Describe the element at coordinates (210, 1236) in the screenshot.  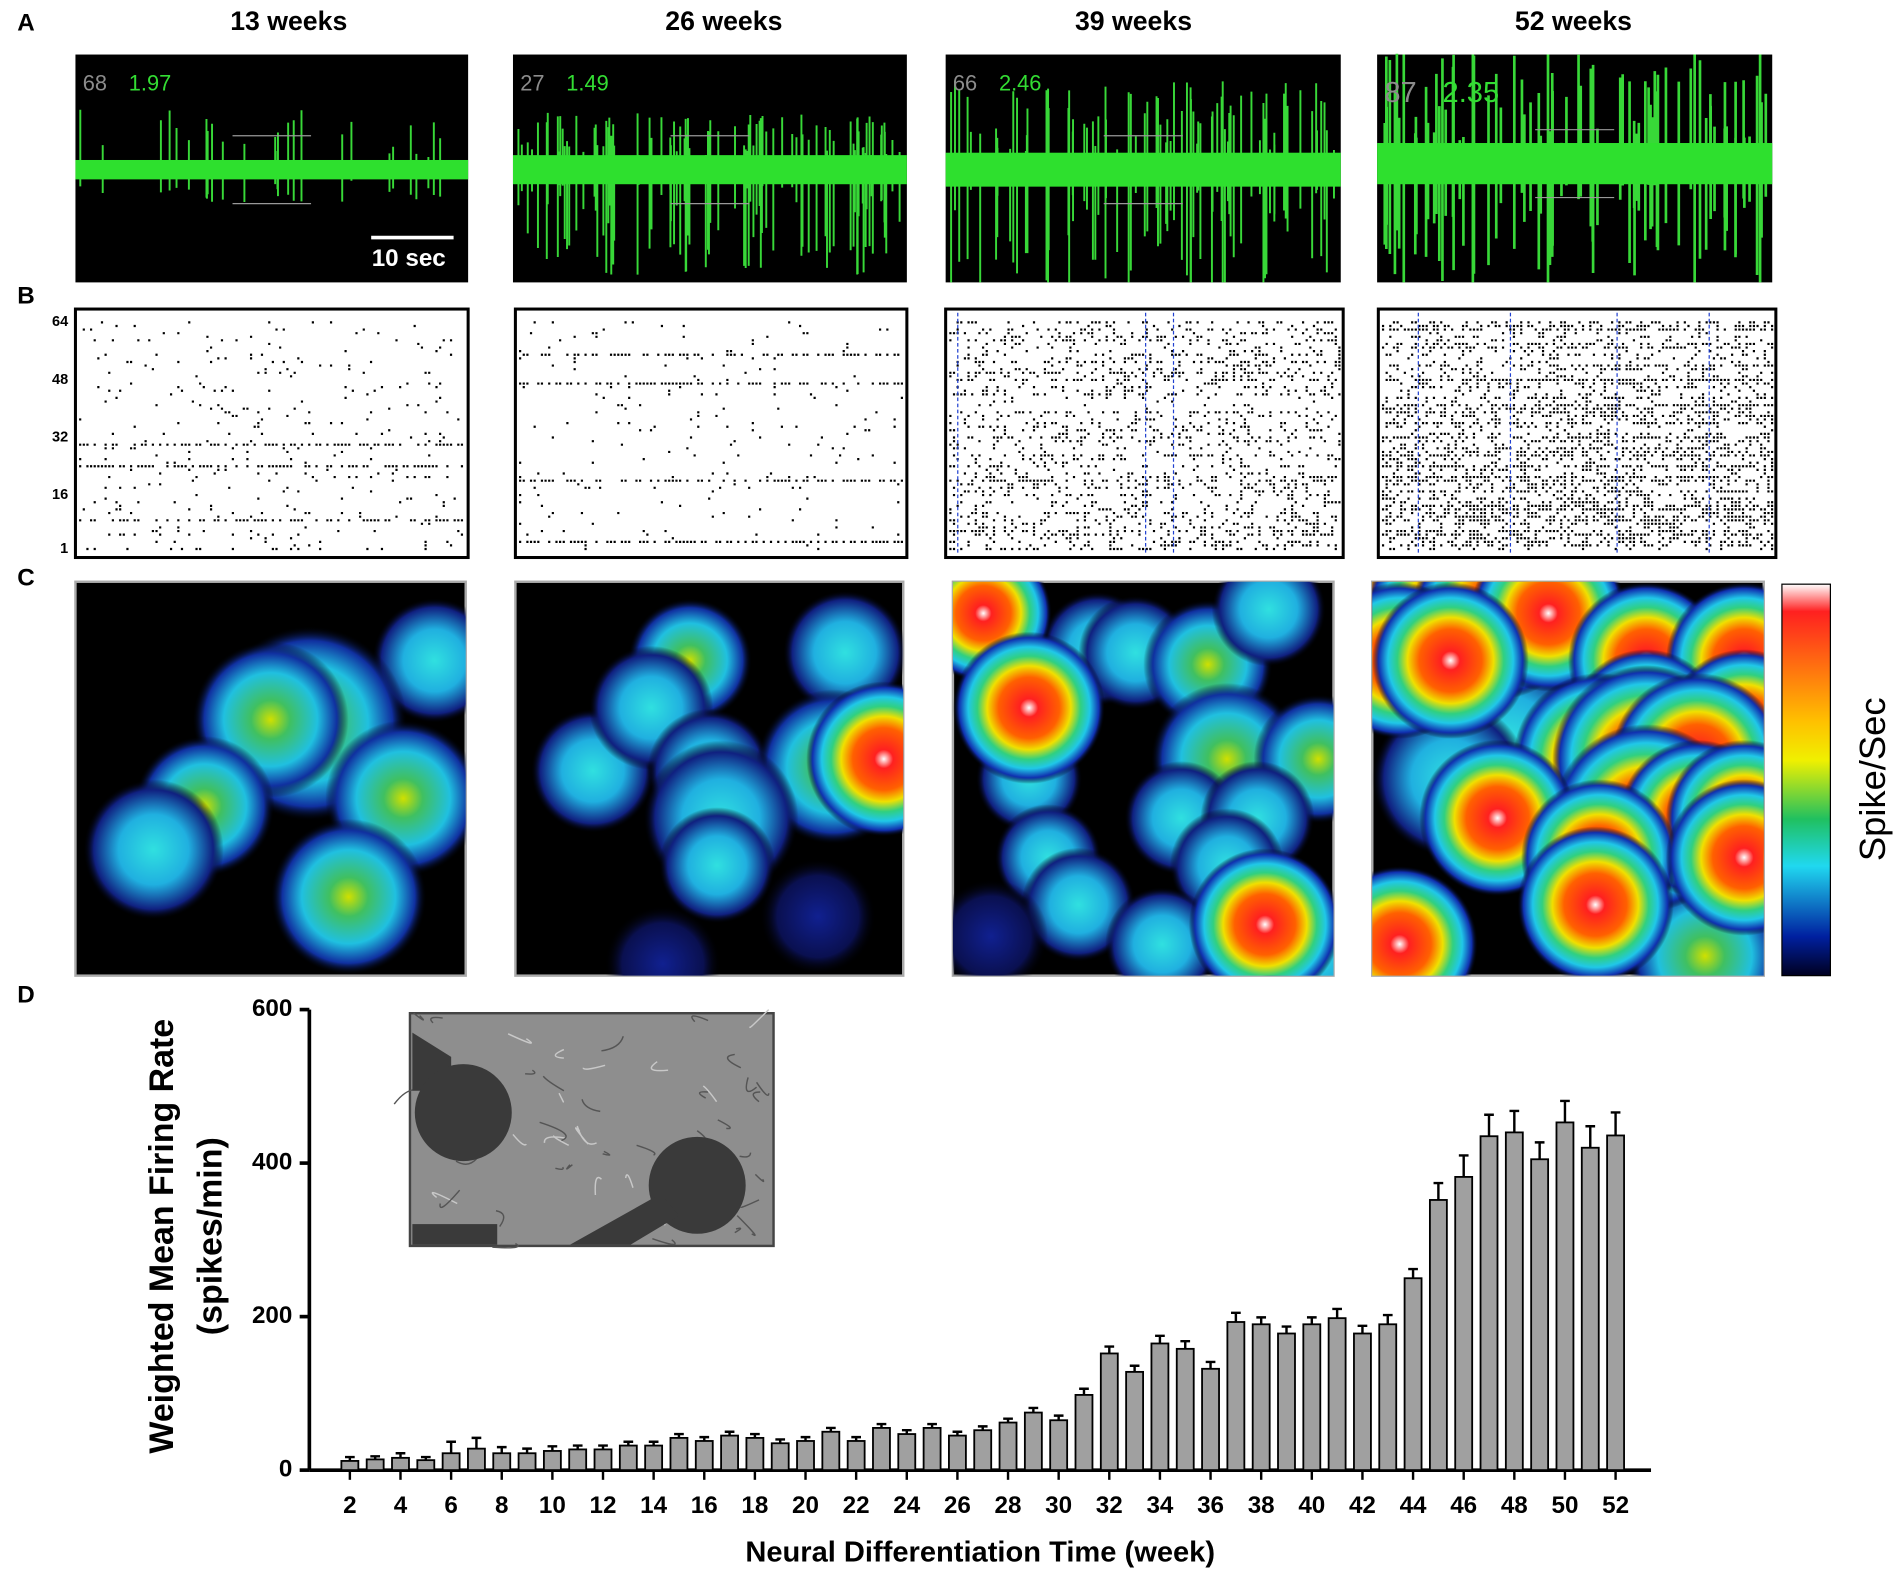
I see `y-axis-label: (spikes/min)` at that location.